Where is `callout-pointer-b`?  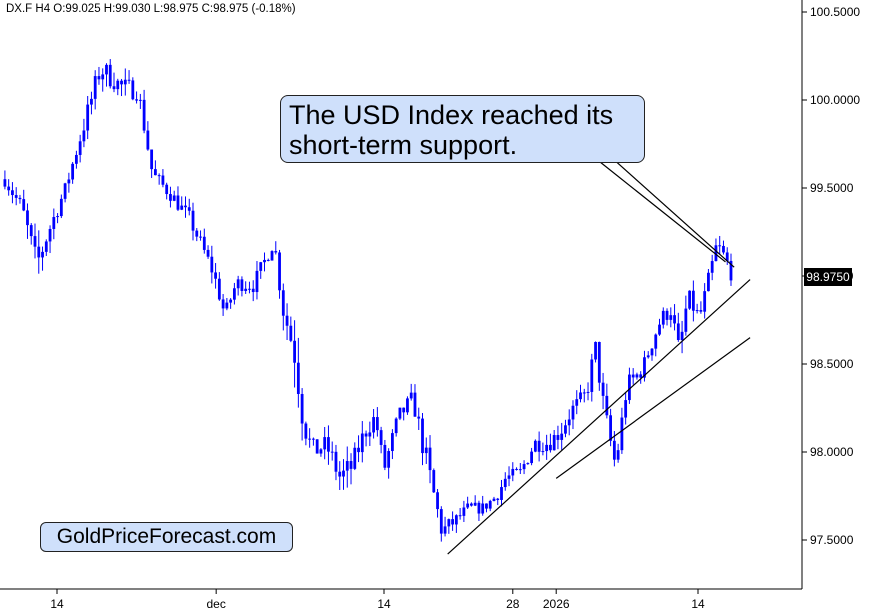
callout-pointer-b is located at coordinates (674, 213).